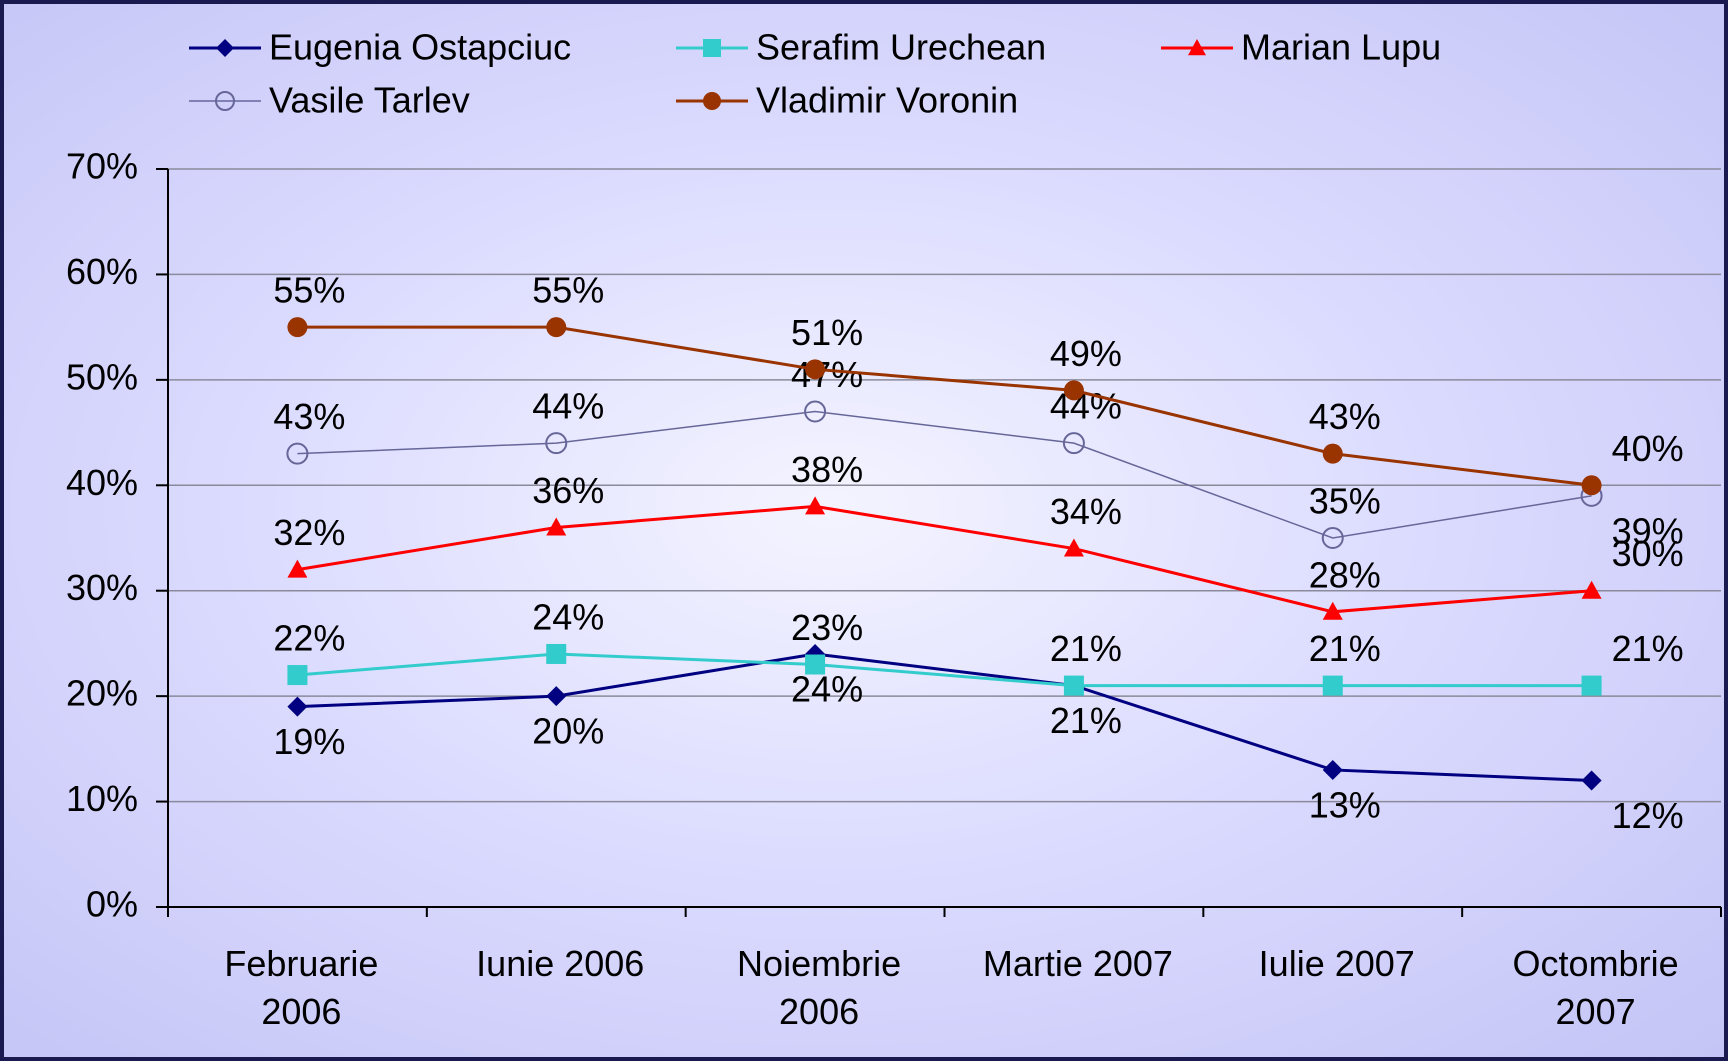 The width and height of the screenshot is (1728, 1061). Describe the element at coordinates (819, 987) in the screenshot. I see `x-tick-label: Noiembrie 2006` at that location.